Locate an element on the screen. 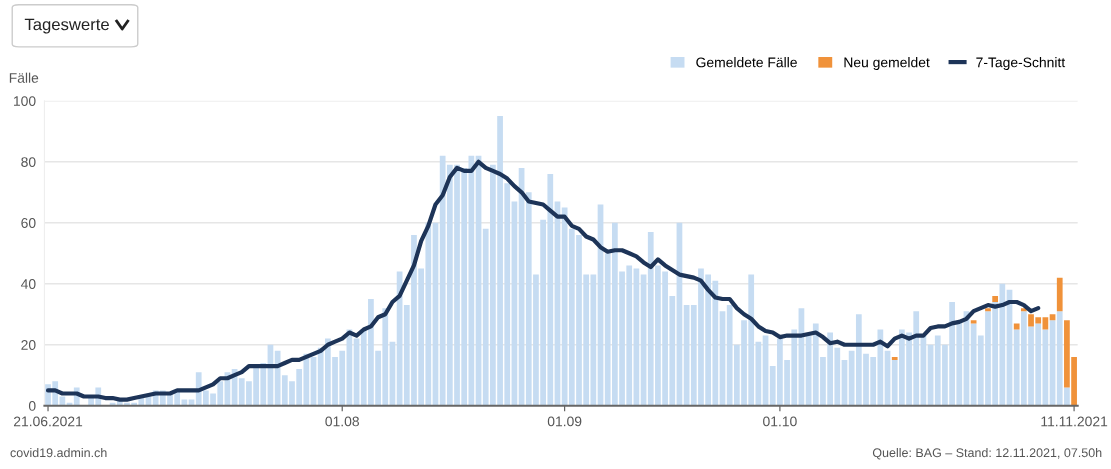 The image size is (1111, 469). source-note: Quelle: BAG – Stand: 12.11.2021, 07.50h is located at coordinates (987, 453).